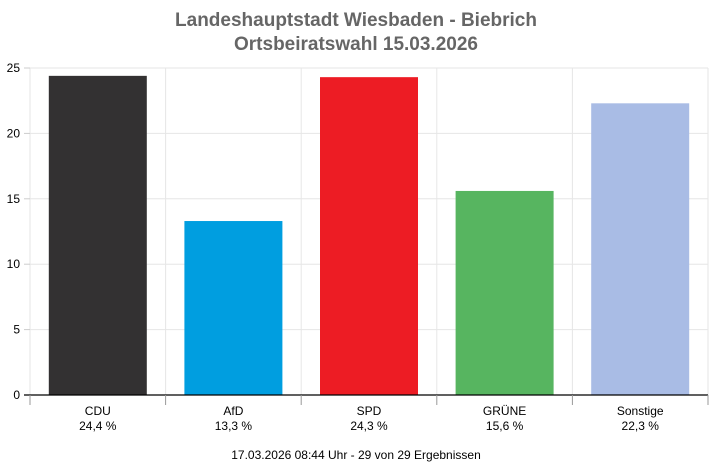 The height and width of the screenshot is (468, 712). What do you see at coordinates (16, 330) in the screenshot?
I see `y-tick-label: 5` at bounding box center [16, 330].